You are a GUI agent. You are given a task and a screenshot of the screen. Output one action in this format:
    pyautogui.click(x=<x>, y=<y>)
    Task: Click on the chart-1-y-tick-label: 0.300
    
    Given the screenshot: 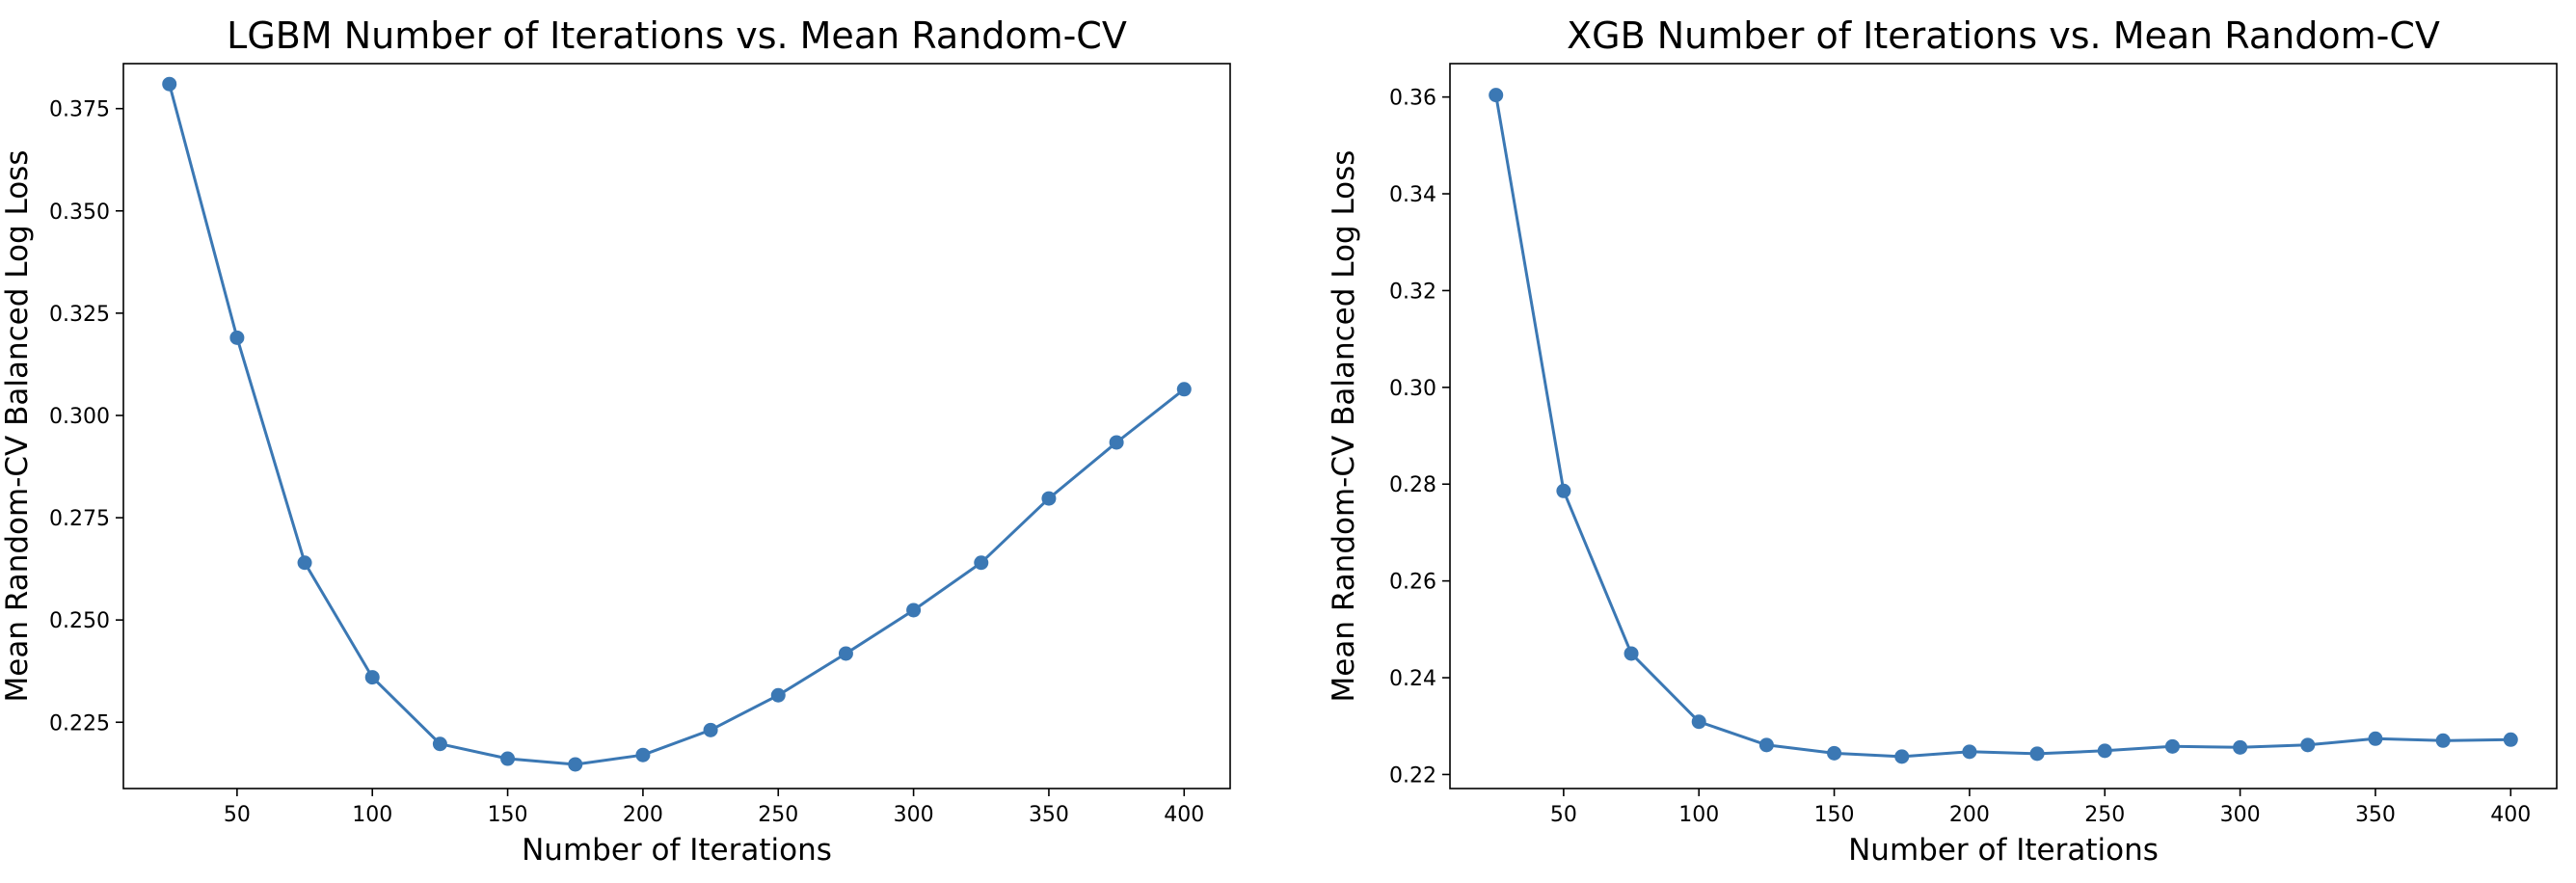 What is the action you would take?
    pyautogui.click(x=80, y=417)
    